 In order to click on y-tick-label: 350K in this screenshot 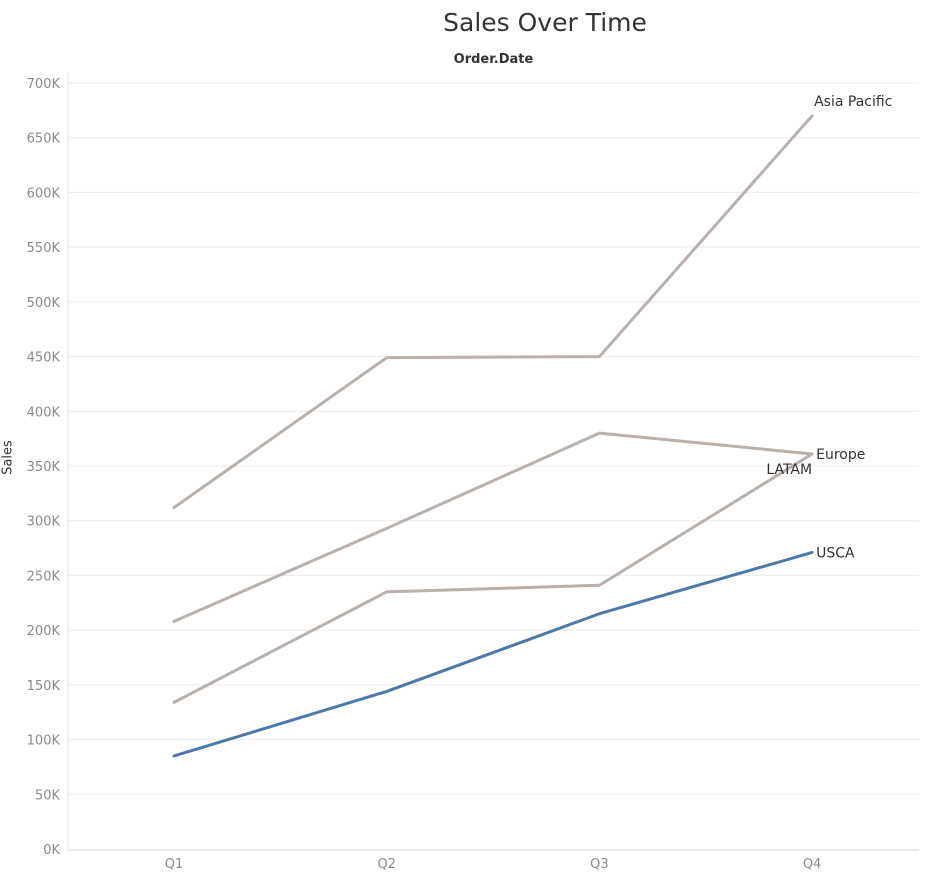, I will do `click(44, 467)`.